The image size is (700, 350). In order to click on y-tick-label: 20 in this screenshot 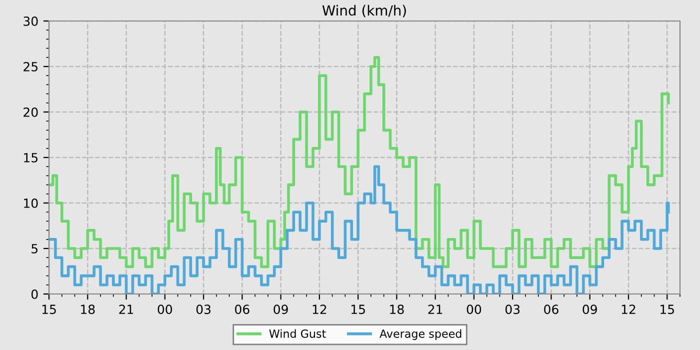, I will do `click(31, 112)`.